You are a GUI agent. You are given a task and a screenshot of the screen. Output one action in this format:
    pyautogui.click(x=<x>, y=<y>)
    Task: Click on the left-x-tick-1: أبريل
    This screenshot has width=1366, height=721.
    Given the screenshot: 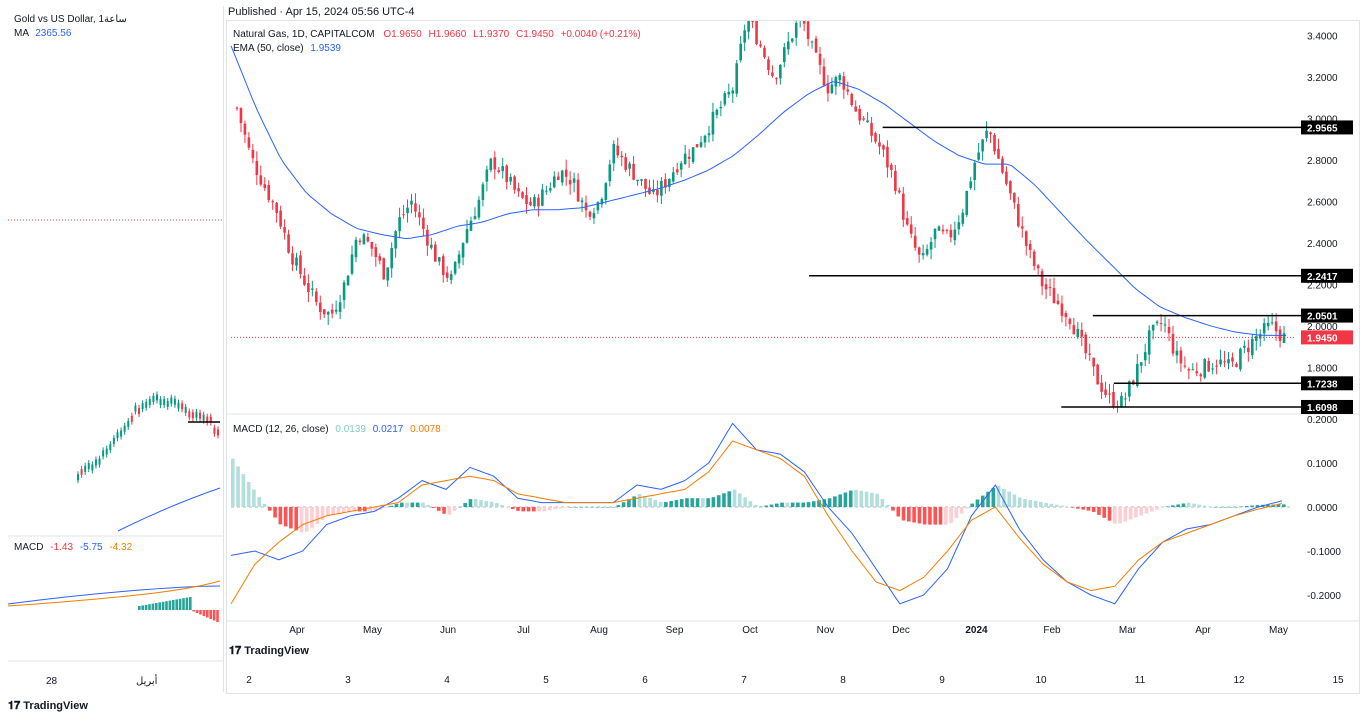 What is the action you would take?
    pyautogui.click(x=147, y=681)
    